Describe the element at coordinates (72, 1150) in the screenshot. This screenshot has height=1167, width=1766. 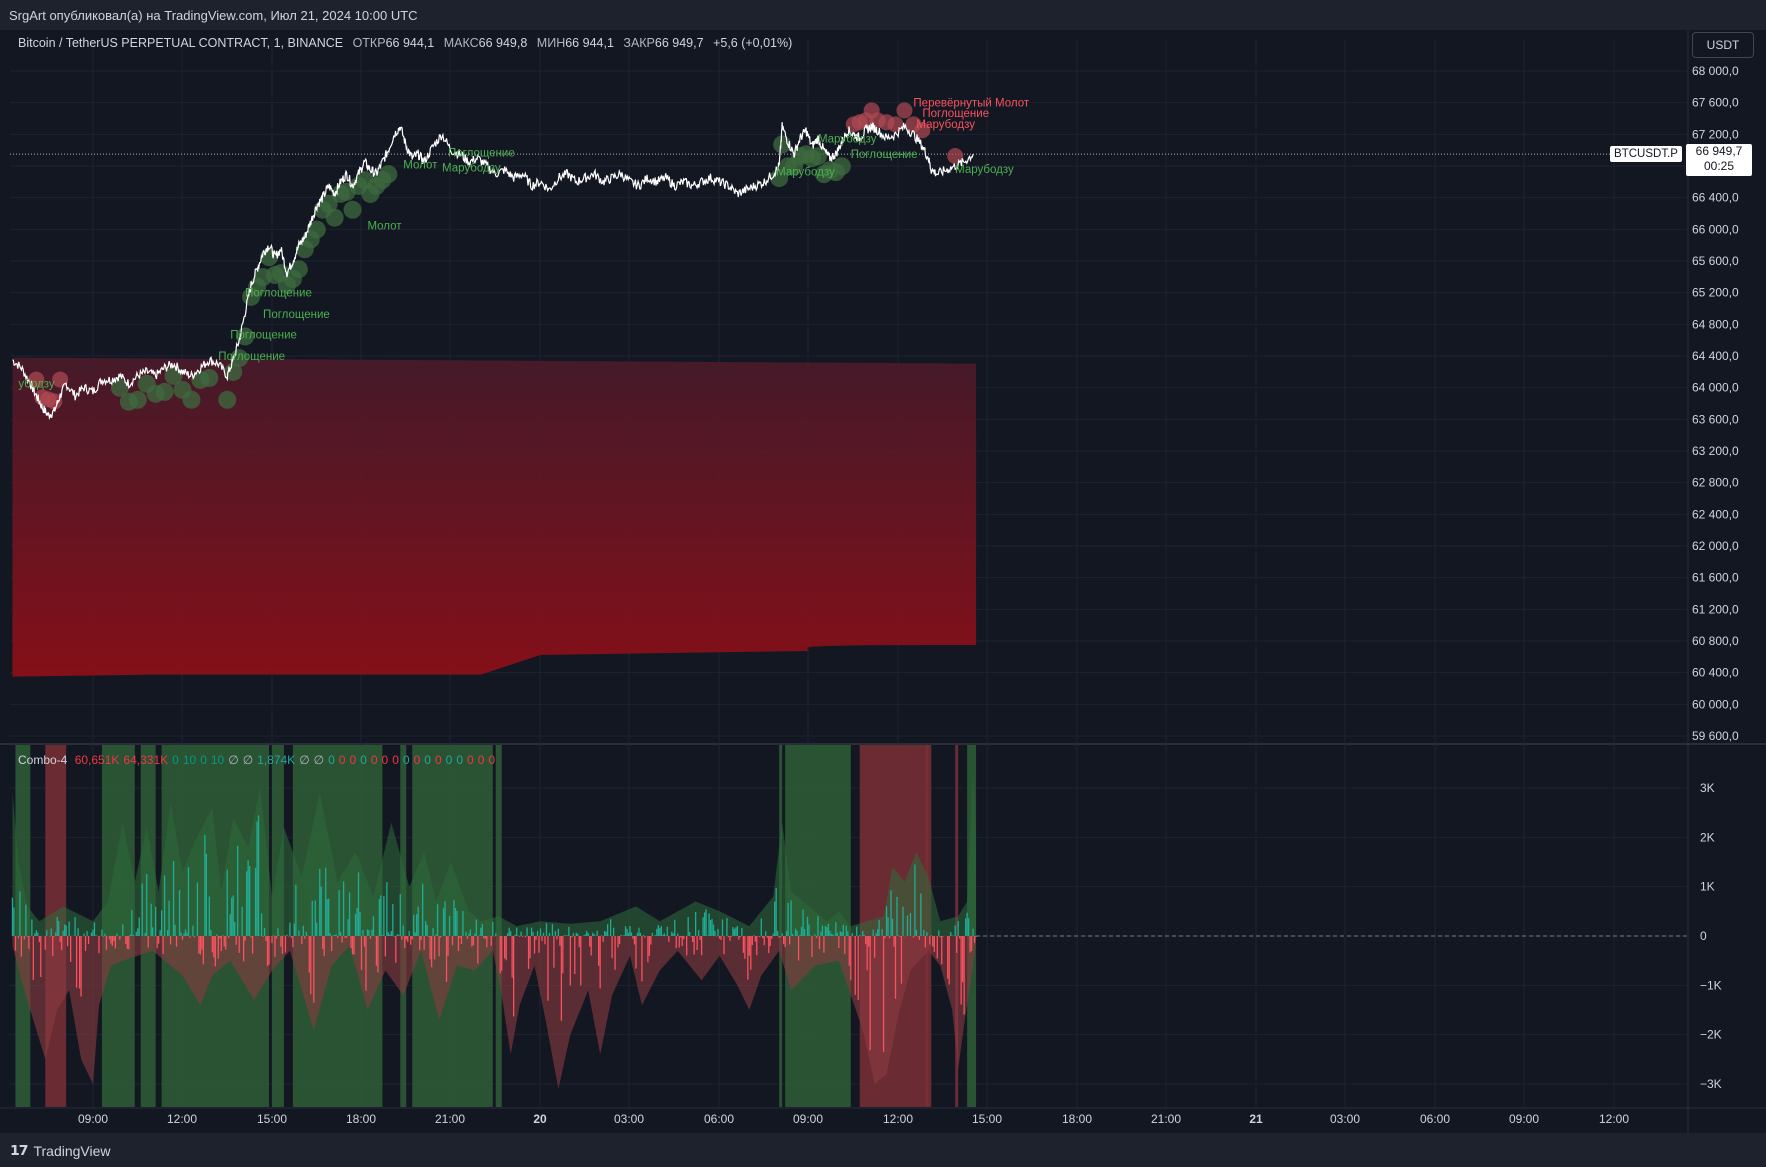
I see `brand-name: TradingView` at that location.